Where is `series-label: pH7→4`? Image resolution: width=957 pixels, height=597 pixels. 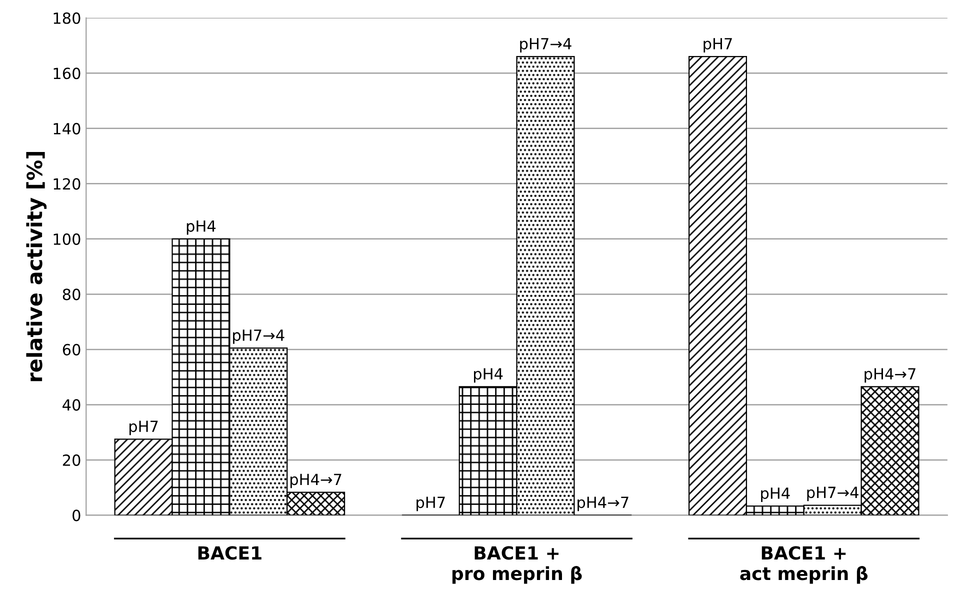 series-label: pH7→4 is located at coordinates (258, 337).